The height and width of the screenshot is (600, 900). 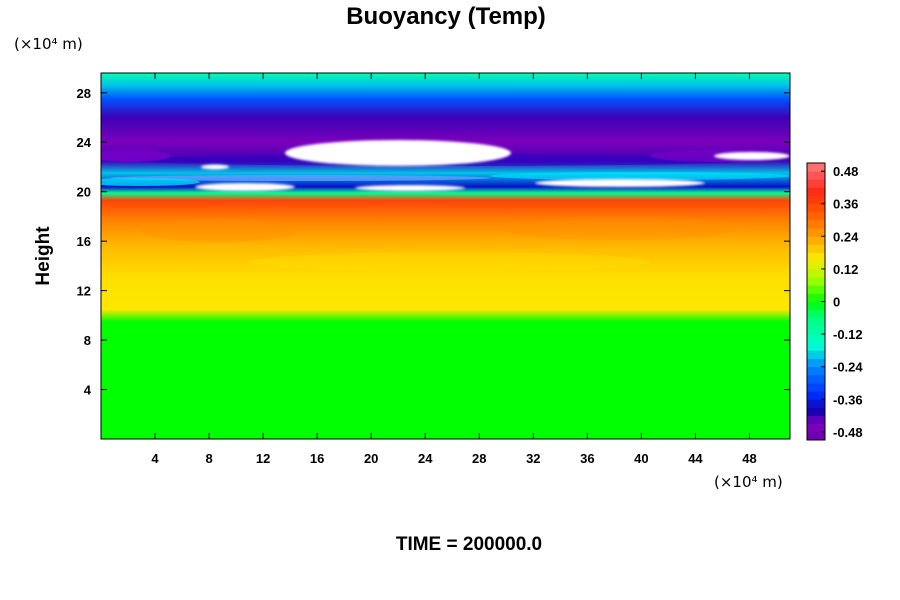 What do you see at coordinates (848, 334) in the screenshot?
I see `colorbar-tick-label-5: -0.12` at bounding box center [848, 334].